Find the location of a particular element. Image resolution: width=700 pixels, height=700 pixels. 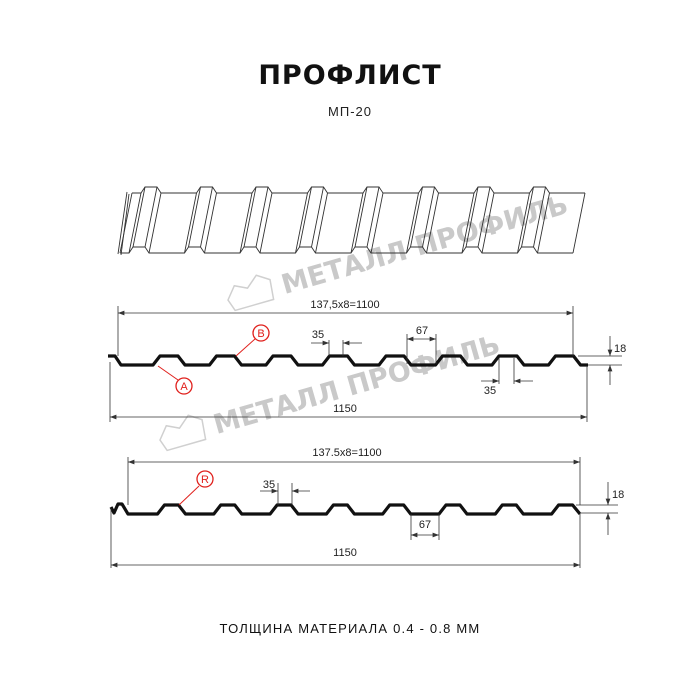

callout-r-label: R is located at coordinates (205, 480).